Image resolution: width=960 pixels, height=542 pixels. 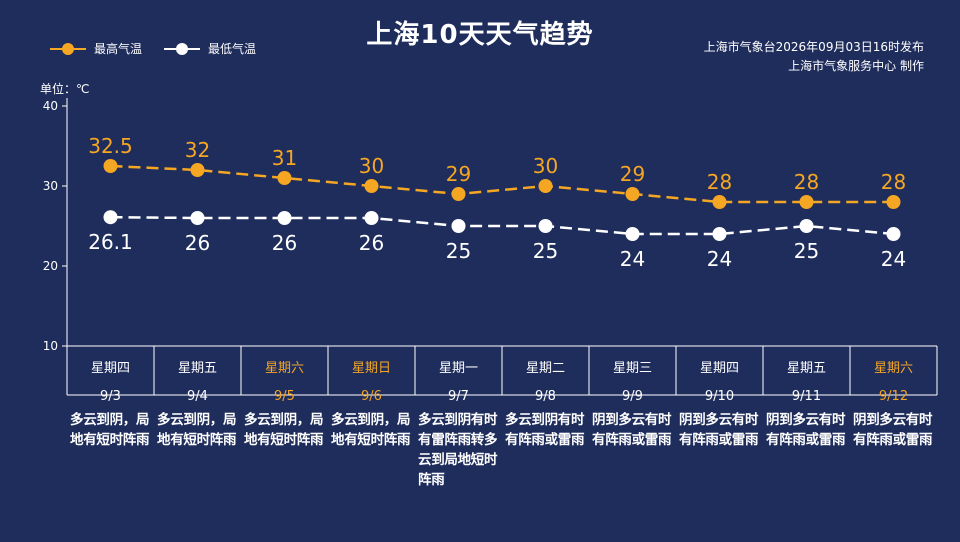 What do you see at coordinates (502, 184) in the screenshot?
I see `series-line-high` at bounding box center [502, 184].